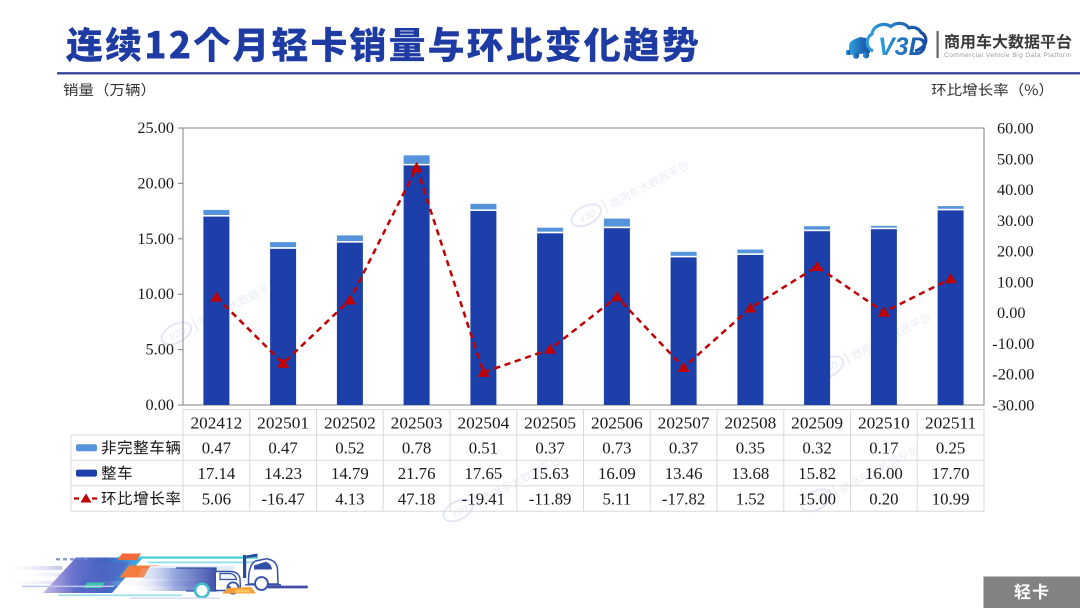  What do you see at coordinates (817, 422) in the screenshot?
I see `svg-text: 202509` at bounding box center [817, 422].